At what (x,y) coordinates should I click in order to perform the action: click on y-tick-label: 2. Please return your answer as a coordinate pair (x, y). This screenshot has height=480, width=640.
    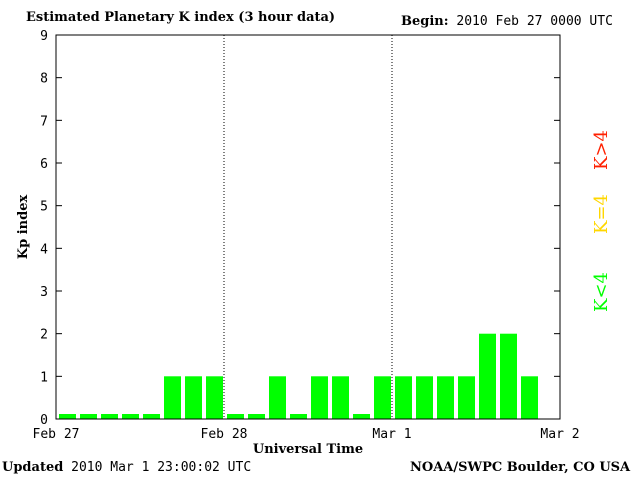
    Looking at the image, I should click on (44, 335).